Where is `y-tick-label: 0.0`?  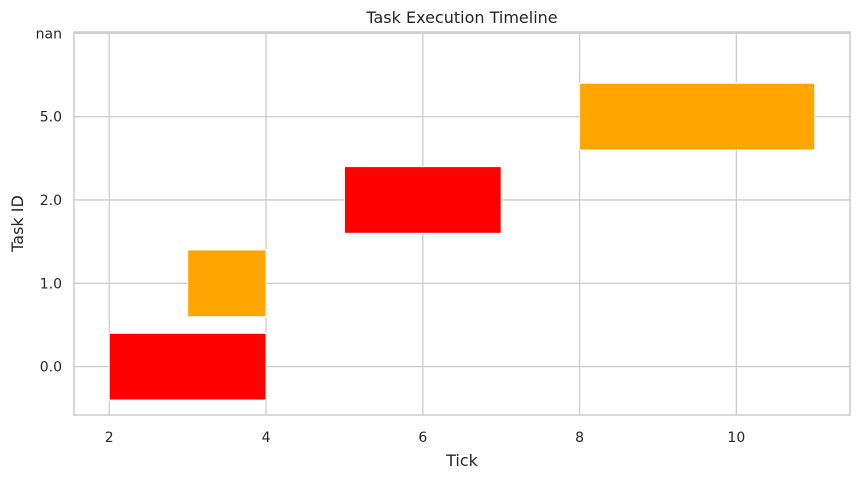
y-tick-label: 0.0 is located at coordinates (51, 368).